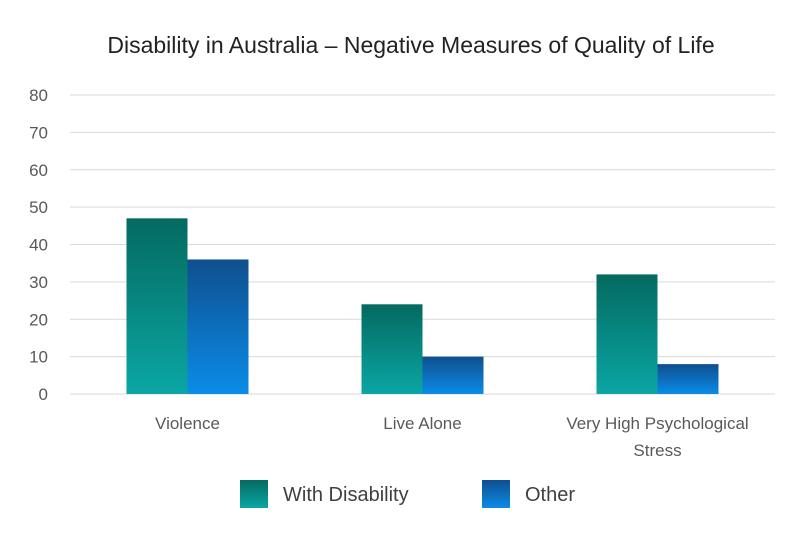  Describe the element at coordinates (254, 494) in the screenshot. I see `legend-swatch-with-disability` at that location.